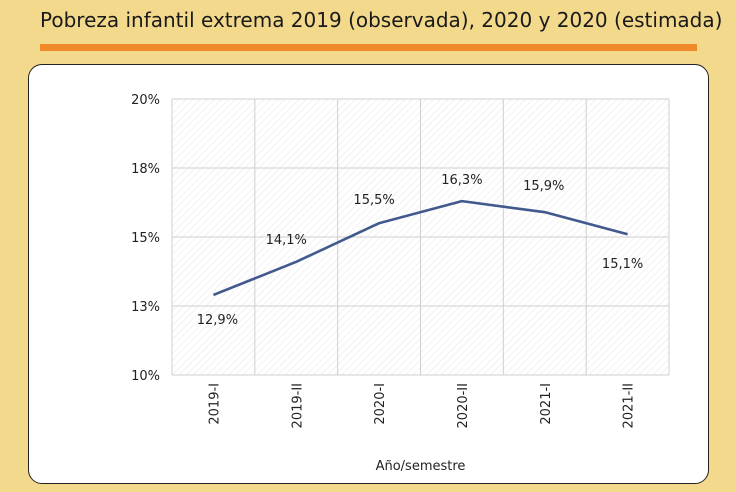 The image size is (736, 492). I want to click on data-label: 12,9%, so click(217, 320).